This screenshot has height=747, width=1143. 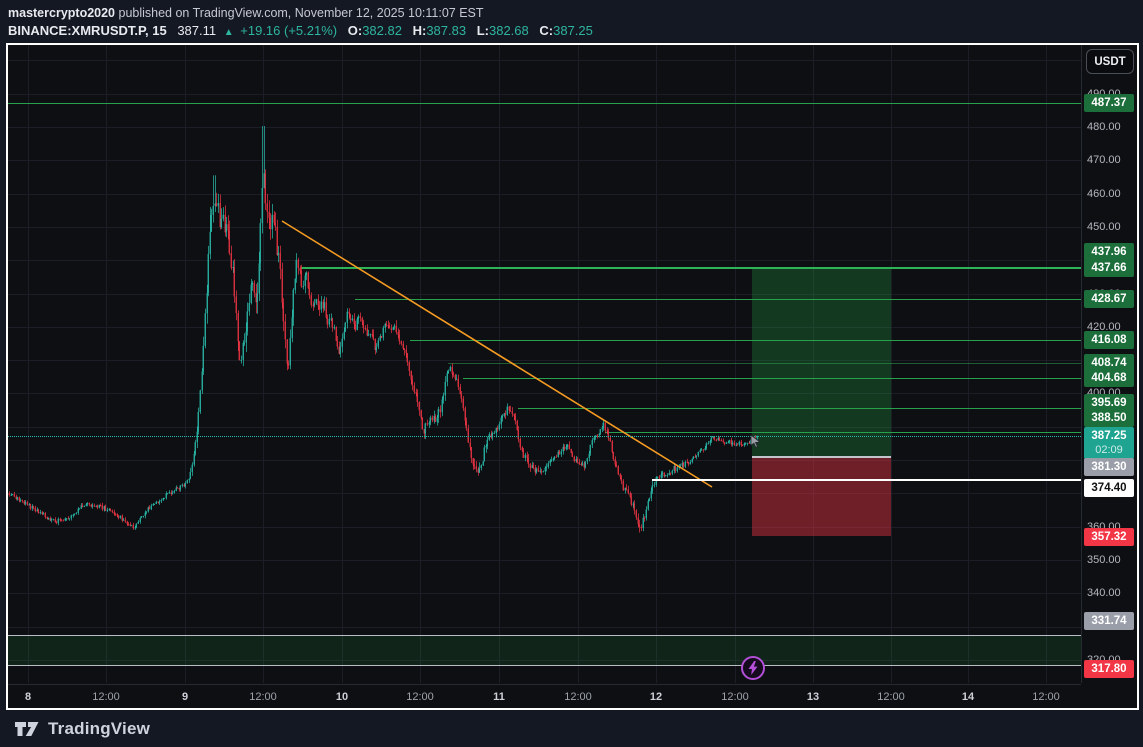 I want to click on tradingview-wordmark: TradingView, so click(x=99, y=728).